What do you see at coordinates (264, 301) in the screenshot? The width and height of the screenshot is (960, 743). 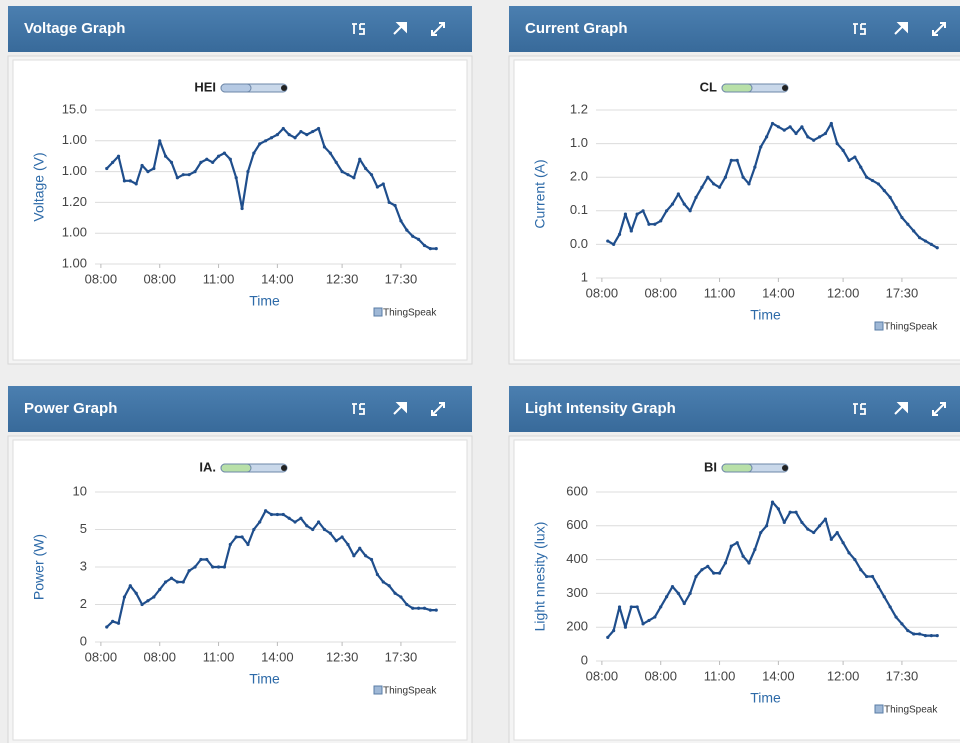 I see `x-axis-label: Time` at bounding box center [264, 301].